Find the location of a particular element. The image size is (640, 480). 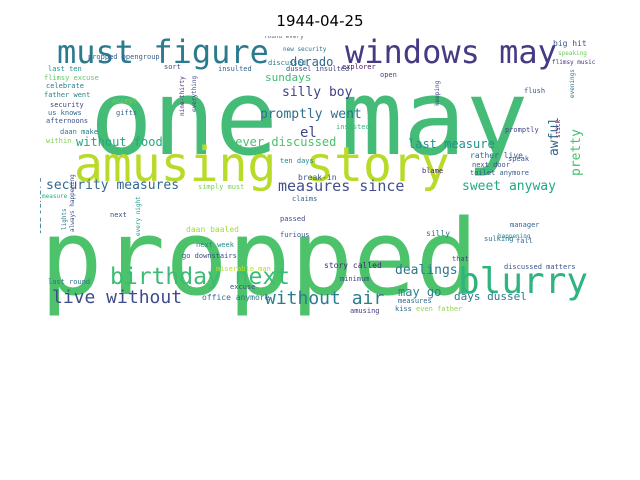

word: new security is located at coordinates (305, 49).